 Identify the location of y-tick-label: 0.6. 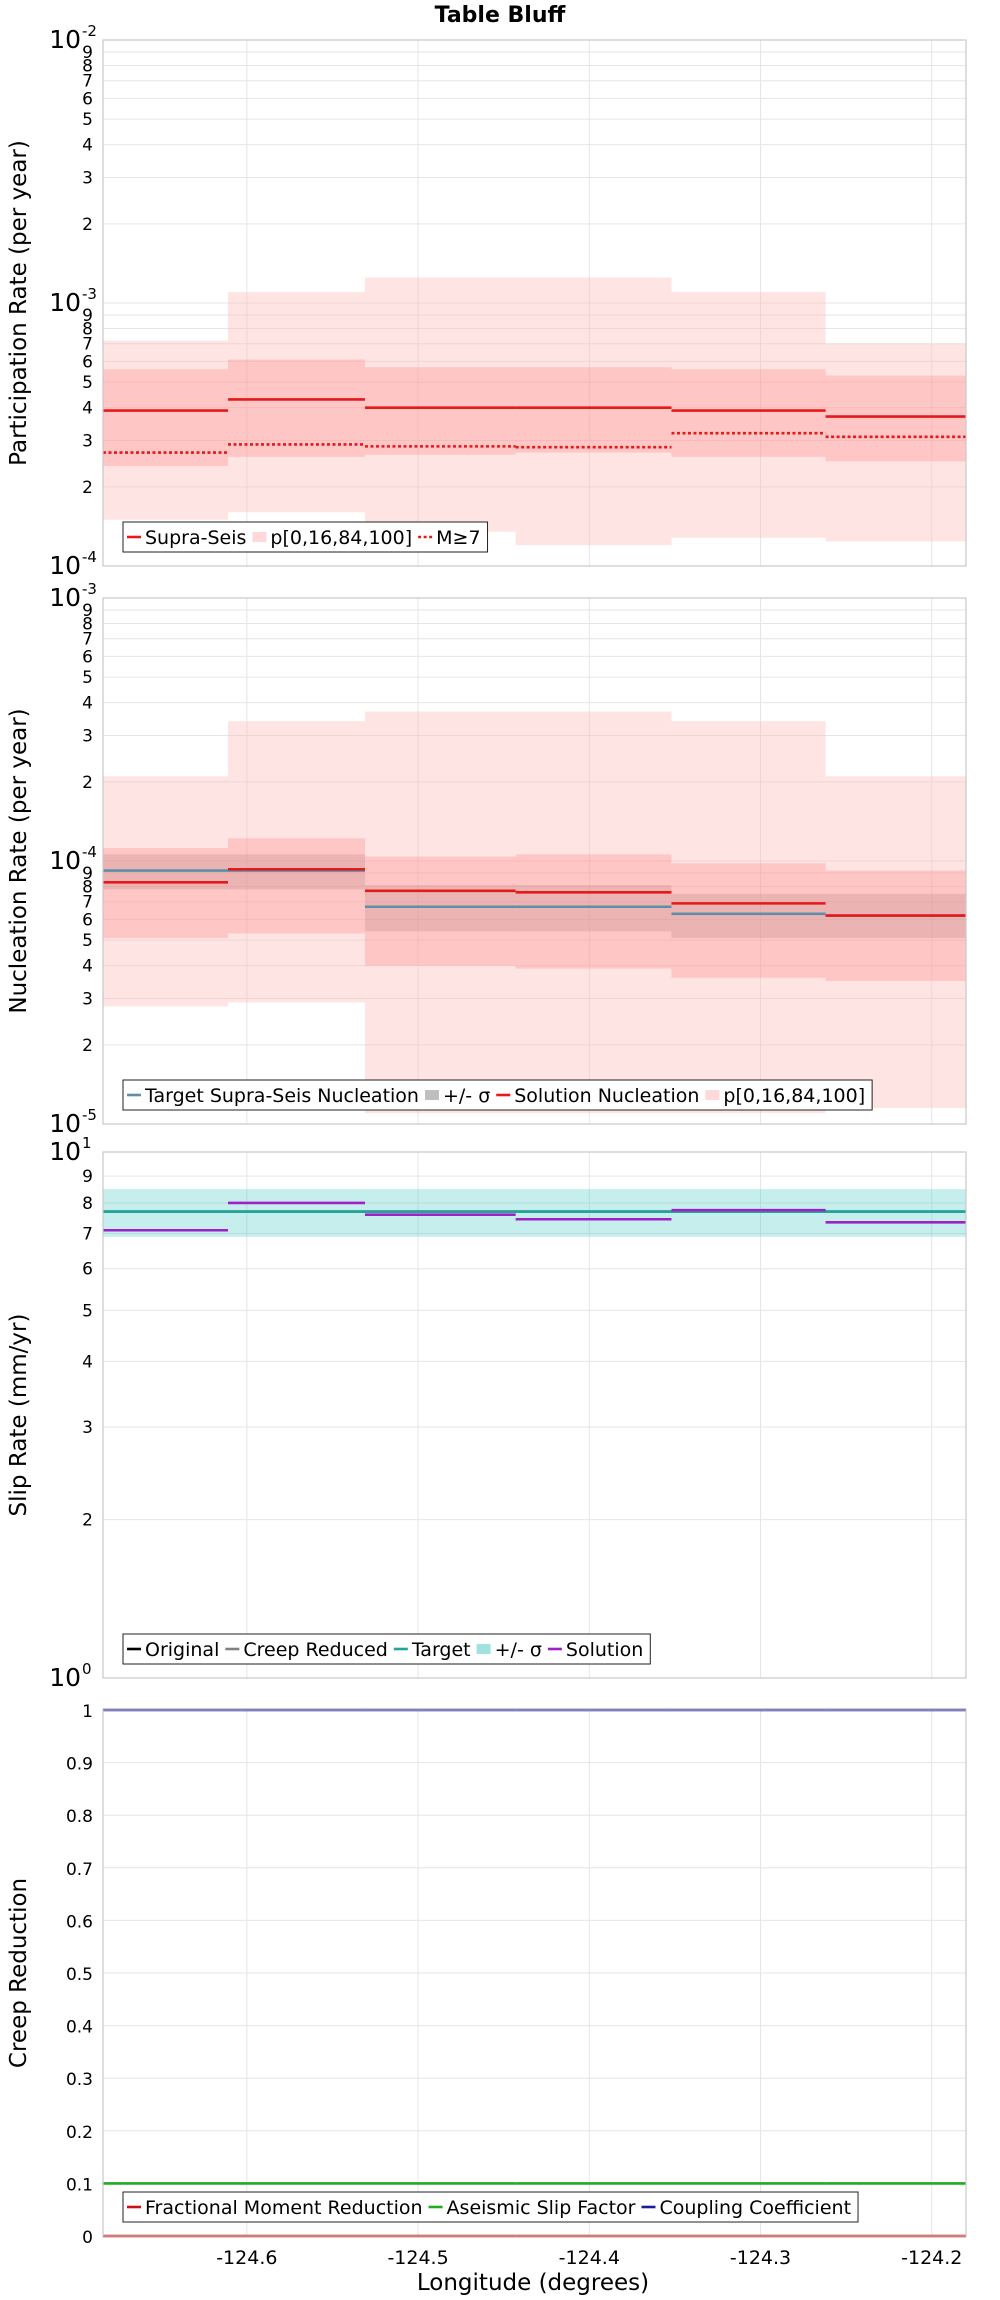
(79, 1922).